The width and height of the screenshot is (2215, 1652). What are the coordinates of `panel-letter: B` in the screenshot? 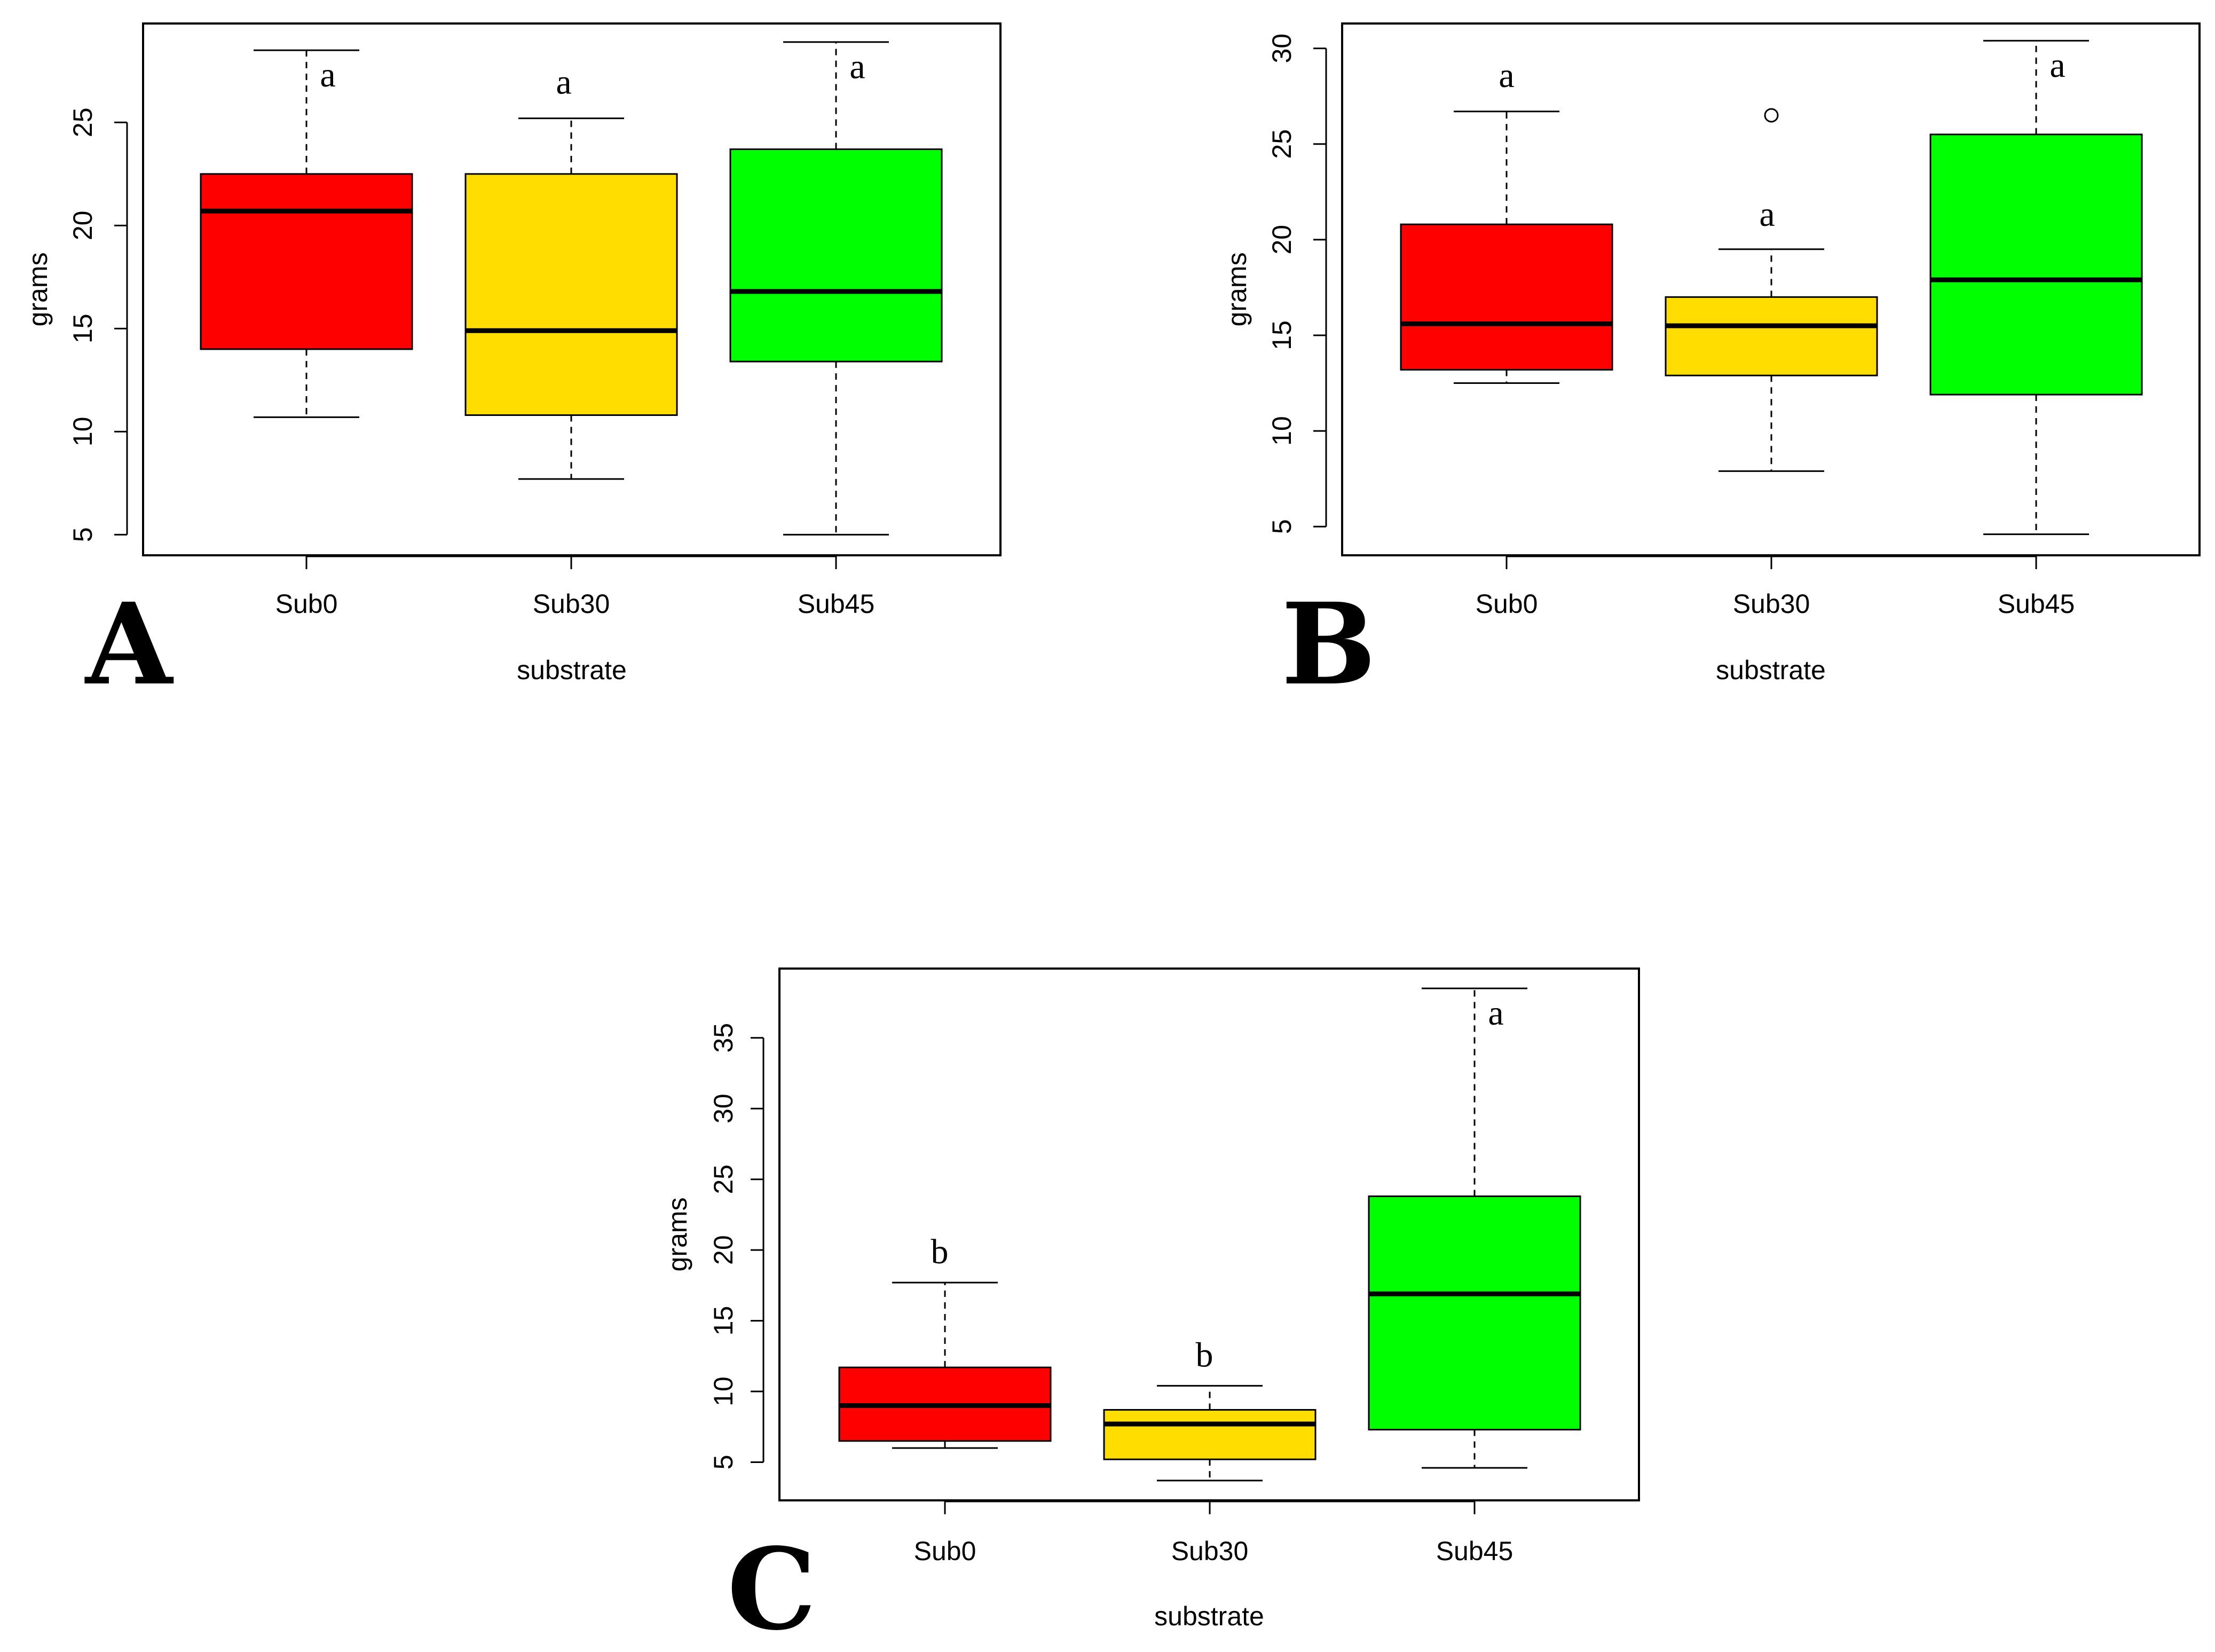 It's located at (1328, 644).